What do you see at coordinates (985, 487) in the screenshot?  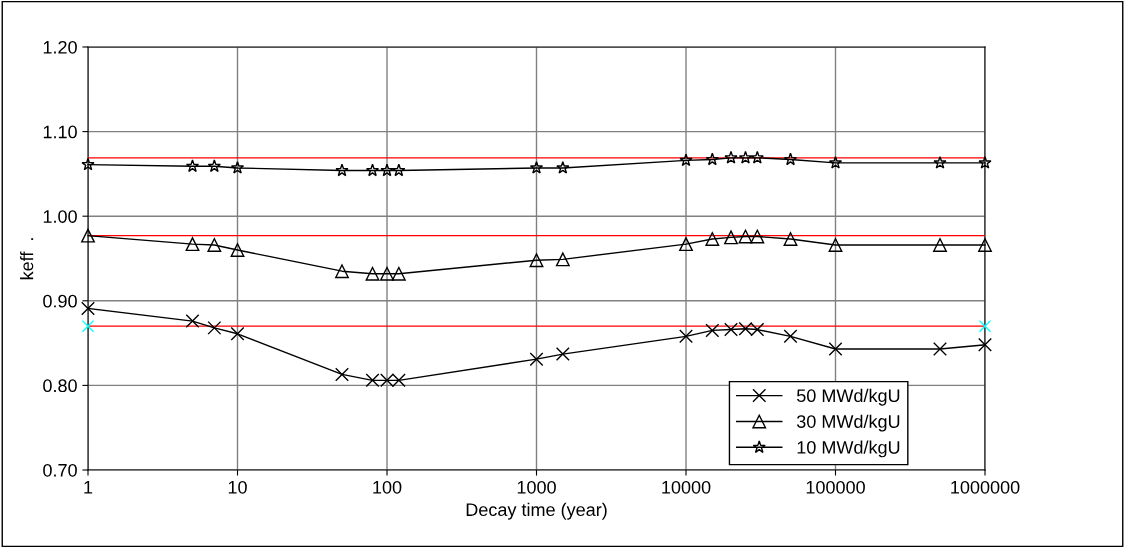 I see `x-tick-label: 1000000` at bounding box center [985, 487].